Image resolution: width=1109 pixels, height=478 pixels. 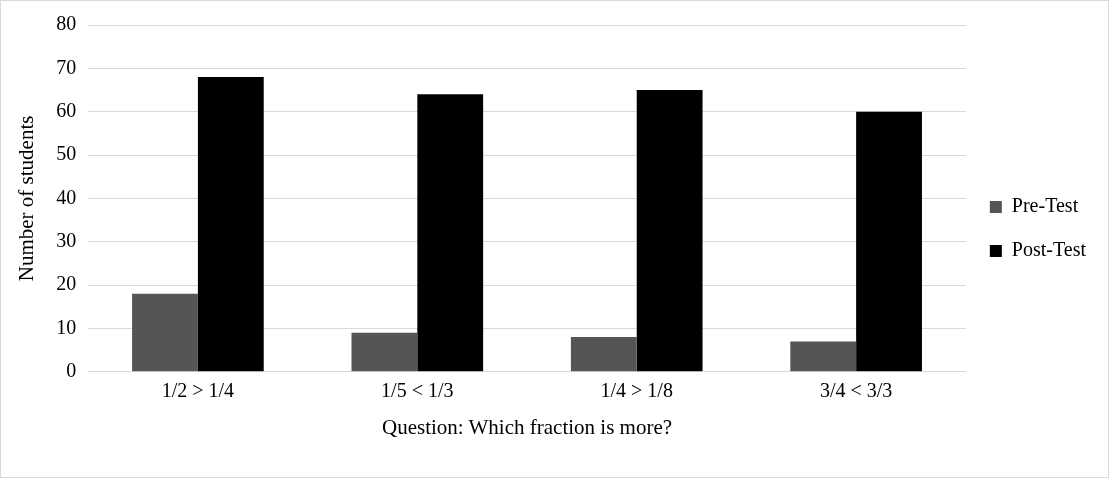 What do you see at coordinates (71, 370) in the screenshot?
I see `y-tick-label: 0` at bounding box center [71, 370].